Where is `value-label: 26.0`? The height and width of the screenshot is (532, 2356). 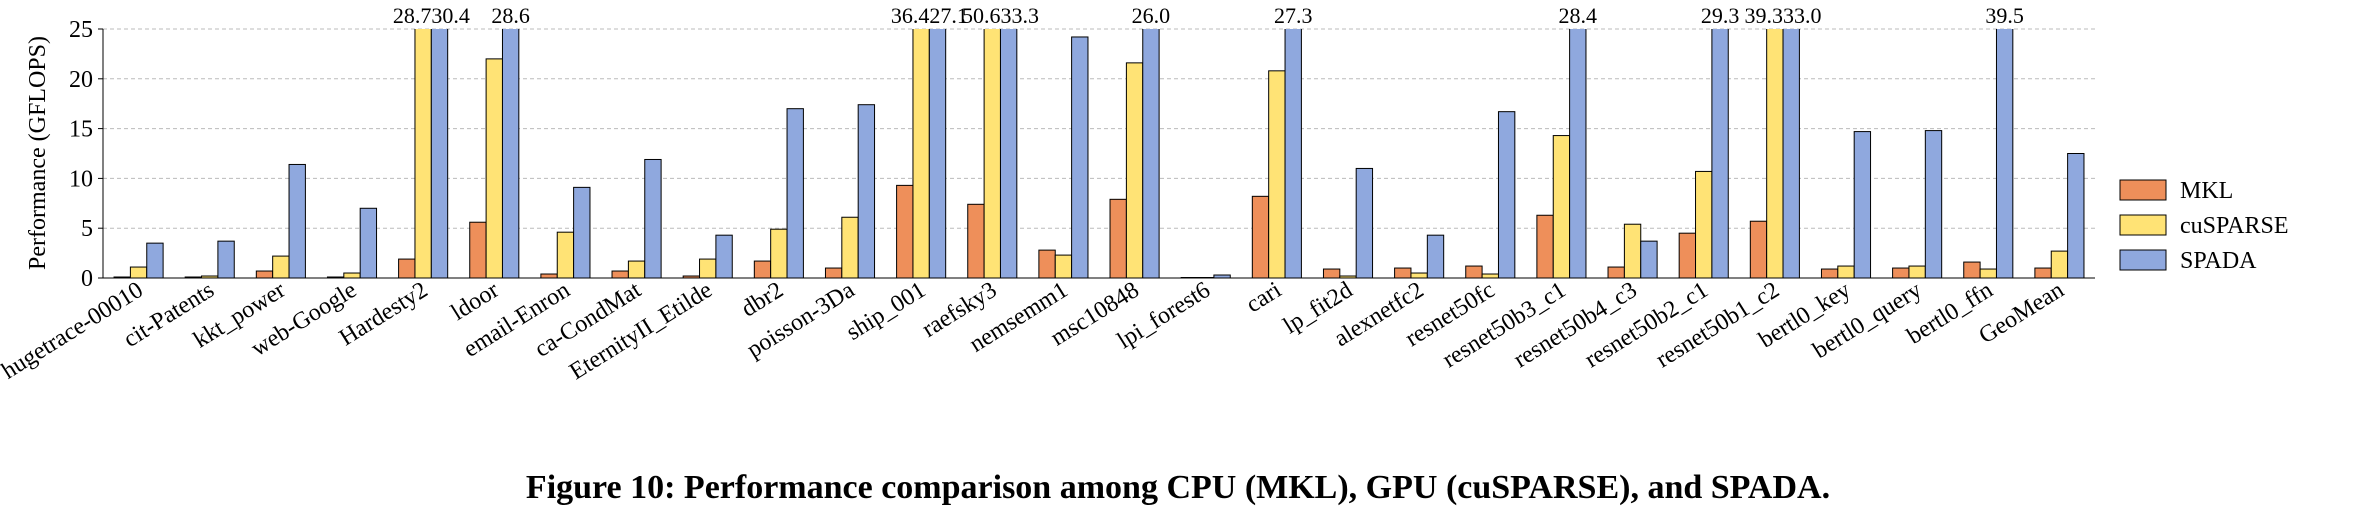 value-label: 26.0 is located at coordinates (1151, 15).